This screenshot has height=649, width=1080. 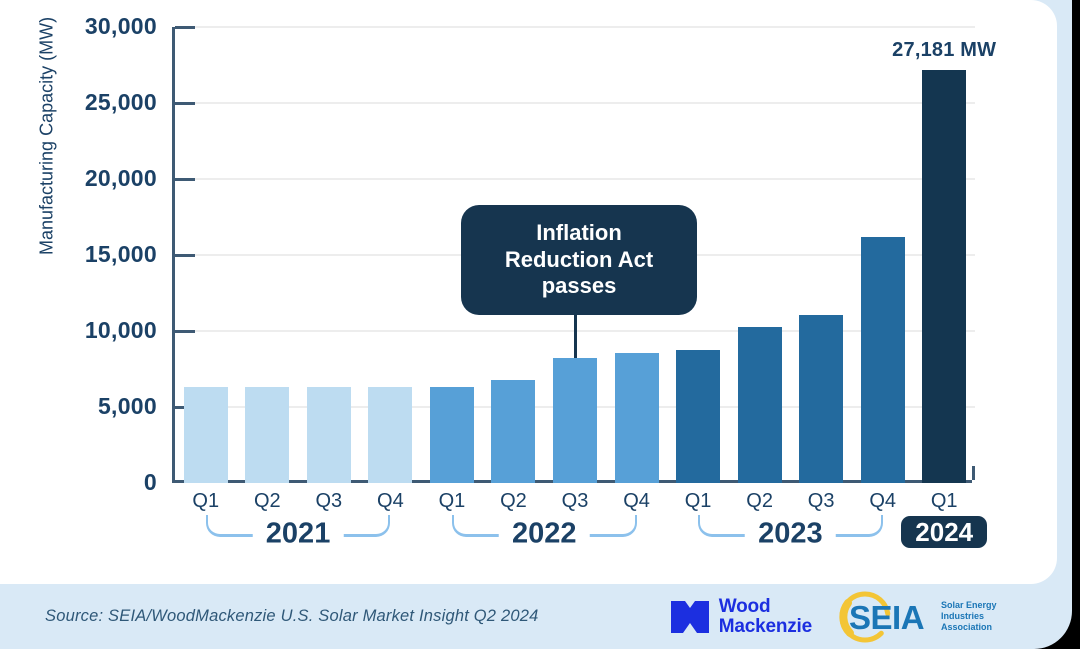 I want to click on bar-2022-q2, so click(x=513, y=431).